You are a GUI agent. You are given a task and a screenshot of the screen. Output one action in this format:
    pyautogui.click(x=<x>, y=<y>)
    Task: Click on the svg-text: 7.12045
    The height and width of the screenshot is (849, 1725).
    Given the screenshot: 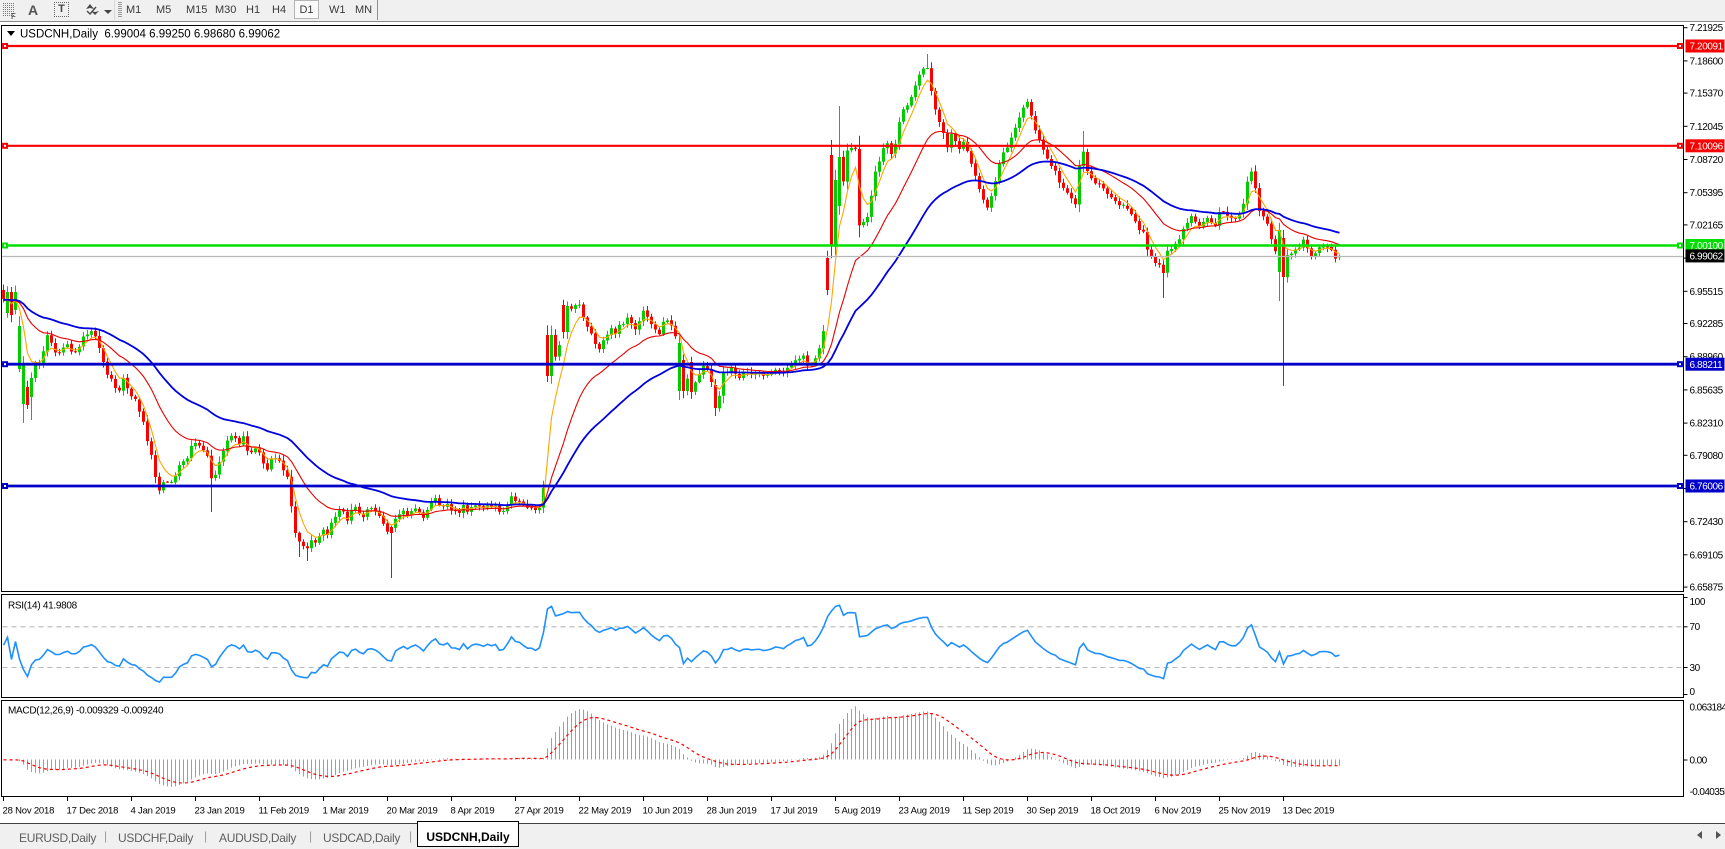 What is the action you would take?
    pyautogui.click(x=1707, y=127)
    